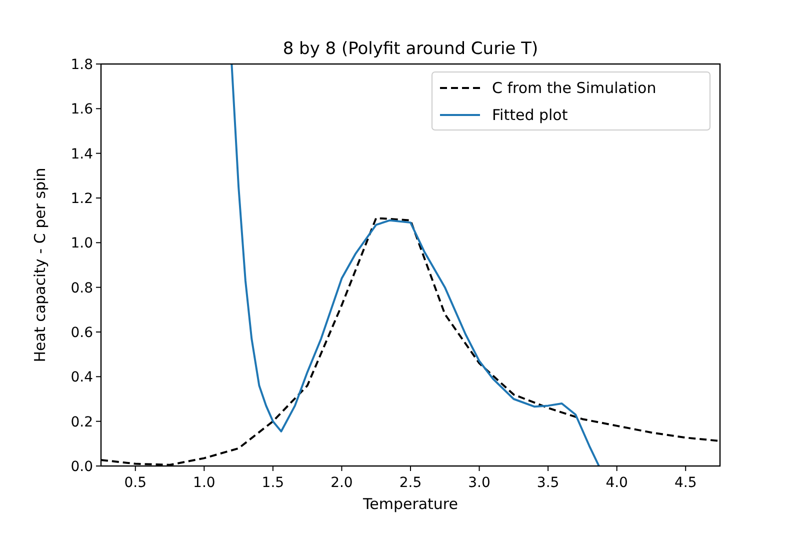 This screenshot has width=800, height=533. Describe the element at coordinates (574, 88) in the screenshot. I see `legend-label: C from the Simulation` at that location.